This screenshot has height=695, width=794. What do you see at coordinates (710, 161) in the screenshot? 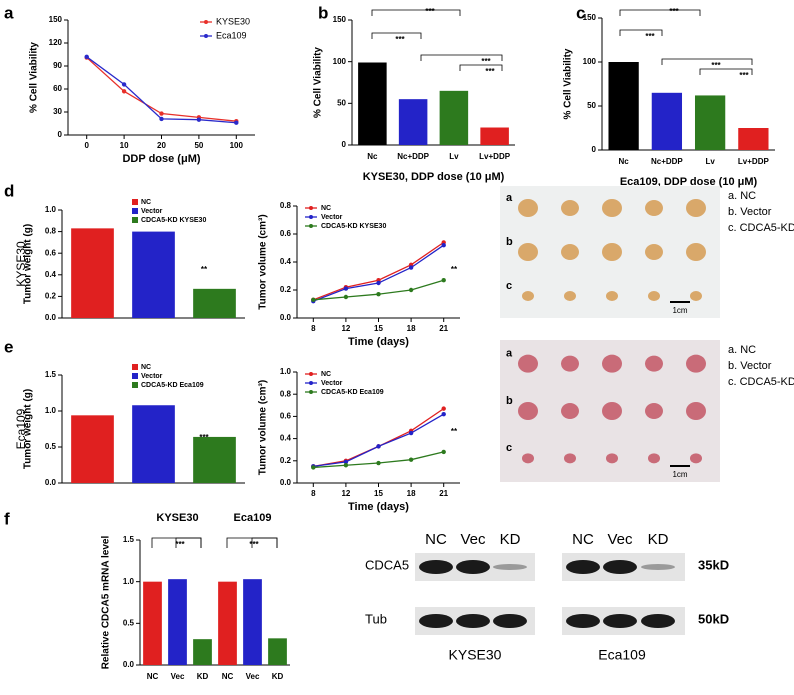
I see `x-tick-label: Lv` at bounding box center [710, 161].